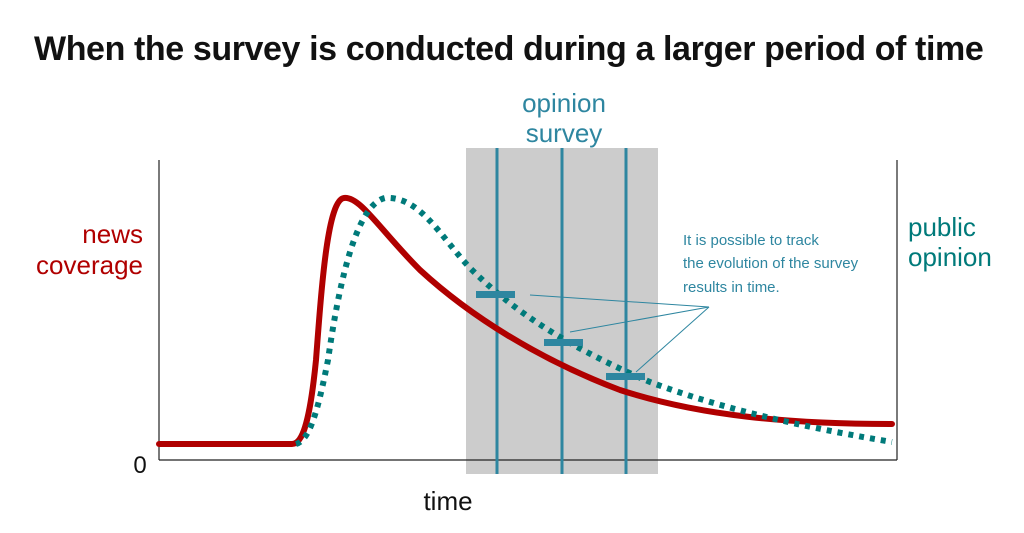 The height and width of the screenshot is (533, 1024). I want to click on annotation-line-2: the evolution of the survey, so click(771, 263).